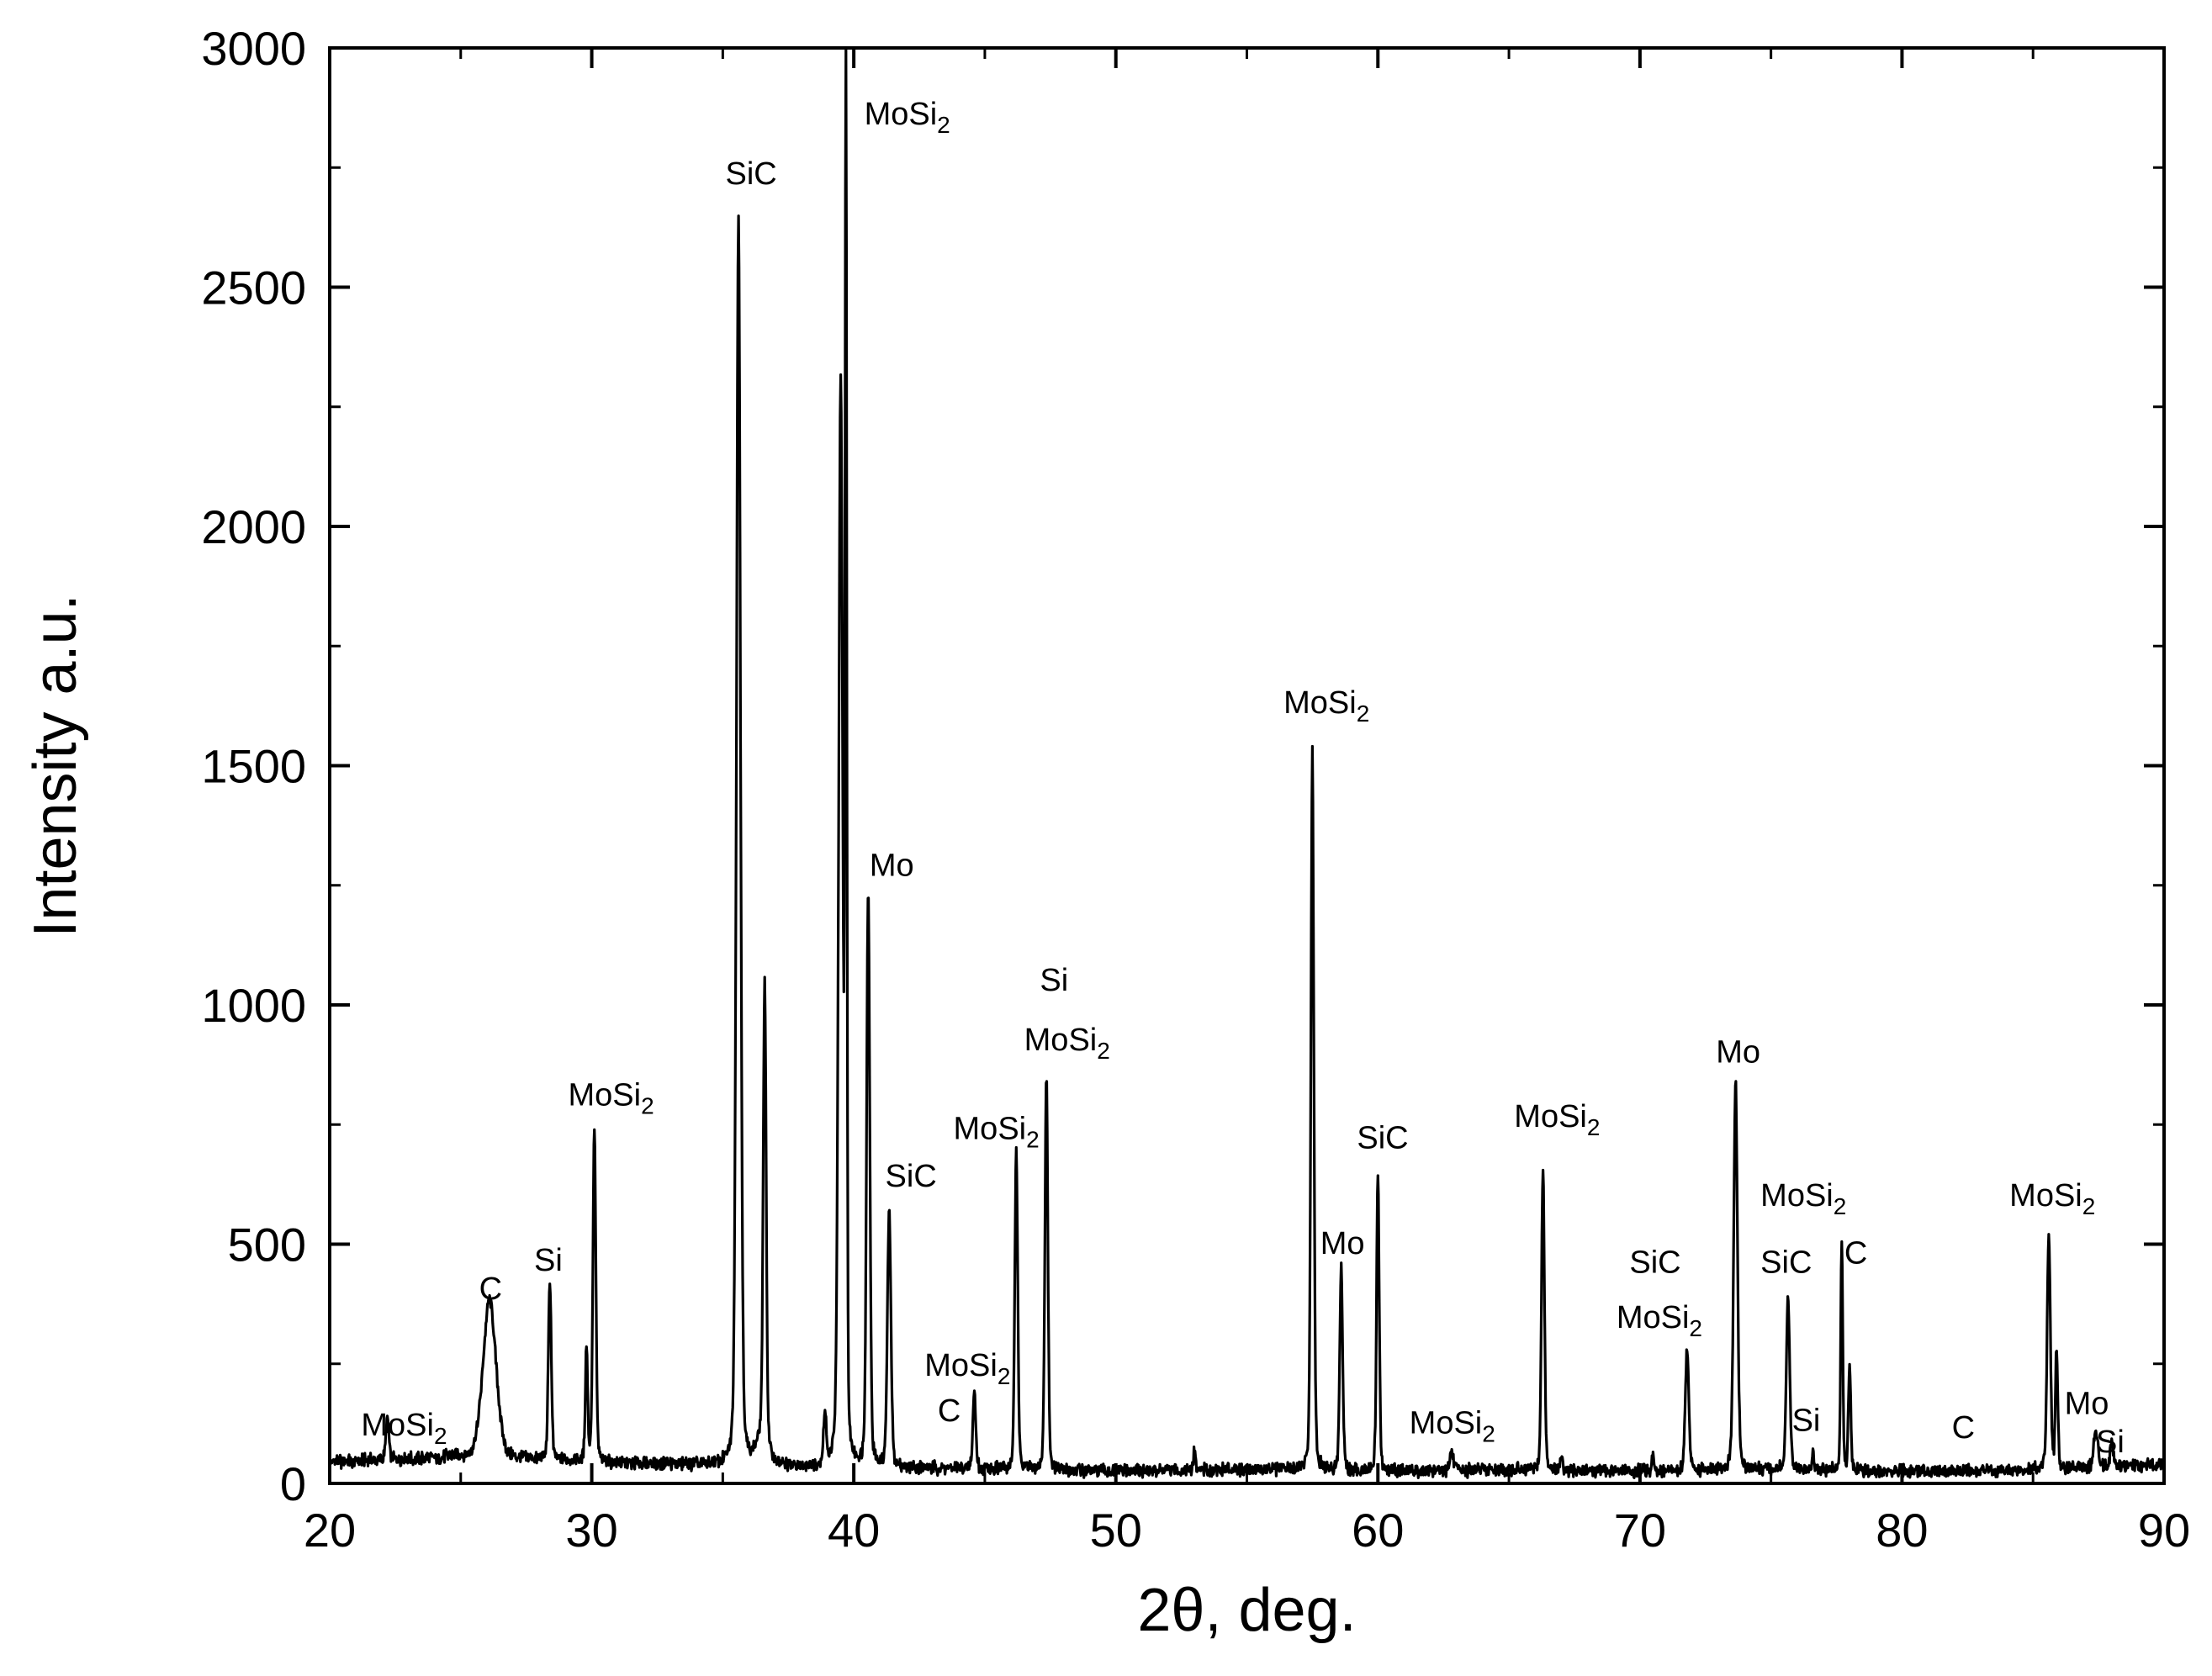 This screenshot has height=1676, width=2212. I want to click on y-tick-label: 2500, so click(253, 288).